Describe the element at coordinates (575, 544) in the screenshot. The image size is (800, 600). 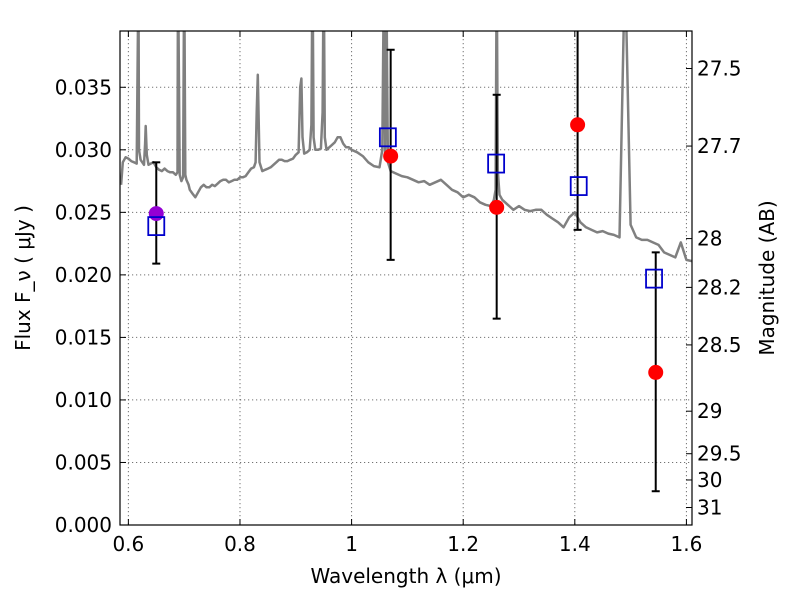
I see `x-tick-label: 1.4` at that location.